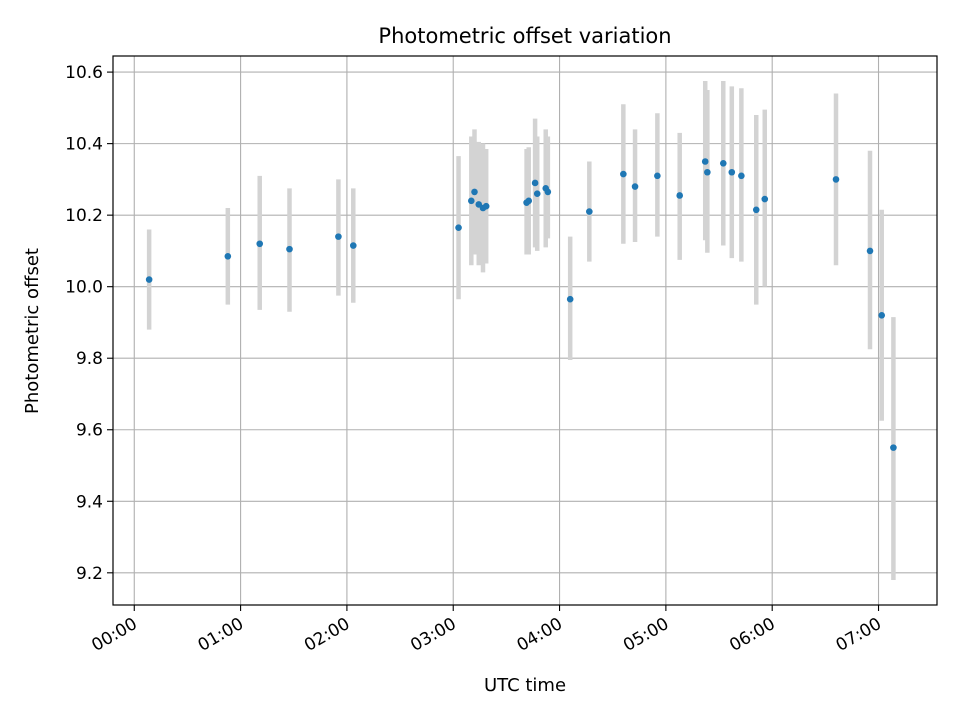 This screenshot has width=960, height=720. What do you see at coordinates (84, 288) in the screenshot?
I see `y-tick-label: 10.0` at bounding box center [84, 288].